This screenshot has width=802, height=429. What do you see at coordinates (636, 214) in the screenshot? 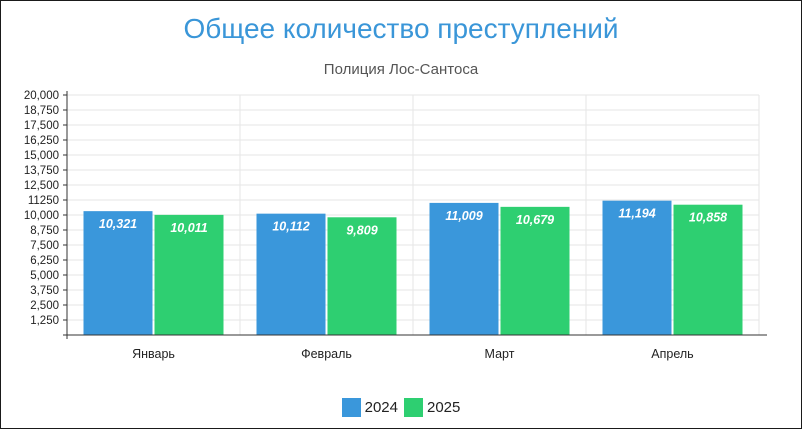
I see `bar-value-label: 11,194` at bounding box center [636, 214].